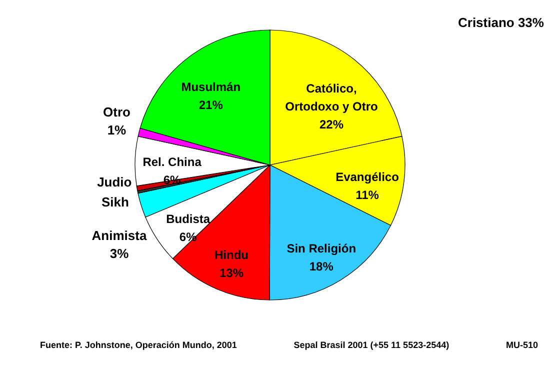 The width and height of the screenshot is (558, 367). I want to click on data-label: 21%, so click(211, 105).